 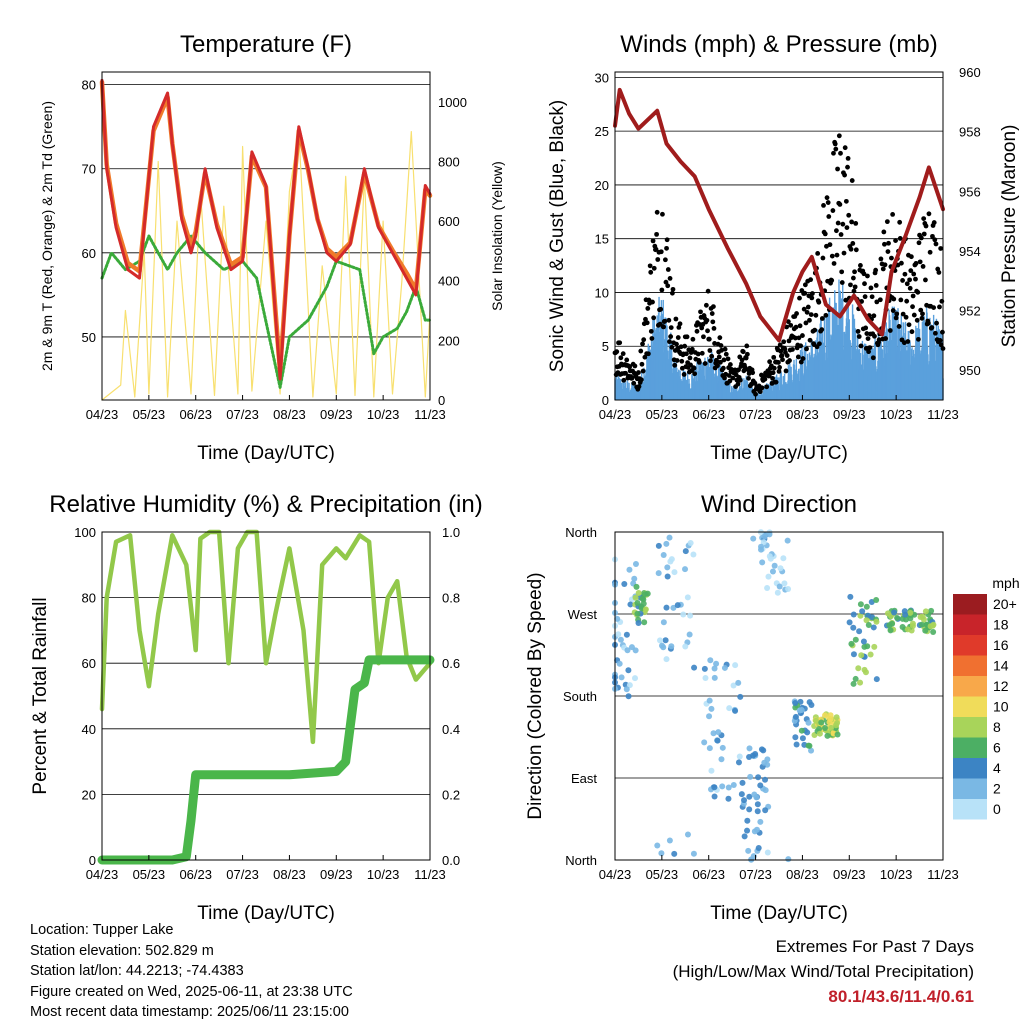 What do you see at coordinates (430, 874) in the screenshot?
I see `humidity-xtick-label: 11/23` at bounding box center [430, 874].